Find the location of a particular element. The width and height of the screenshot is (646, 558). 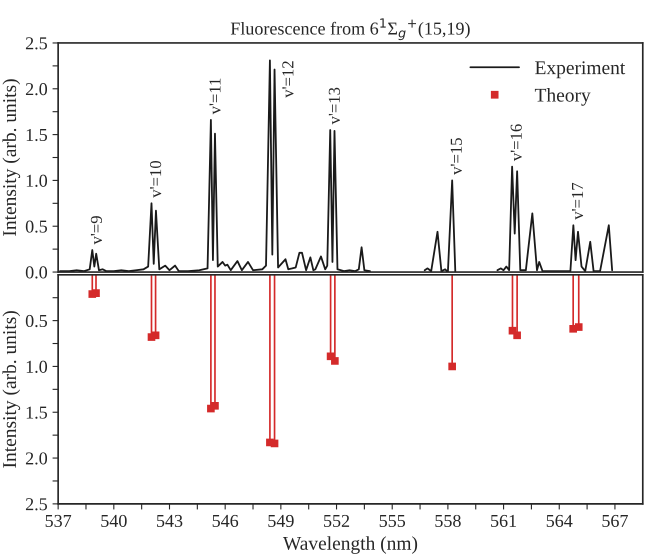

annotation: v'=16 is located at coordinates (516, 143).